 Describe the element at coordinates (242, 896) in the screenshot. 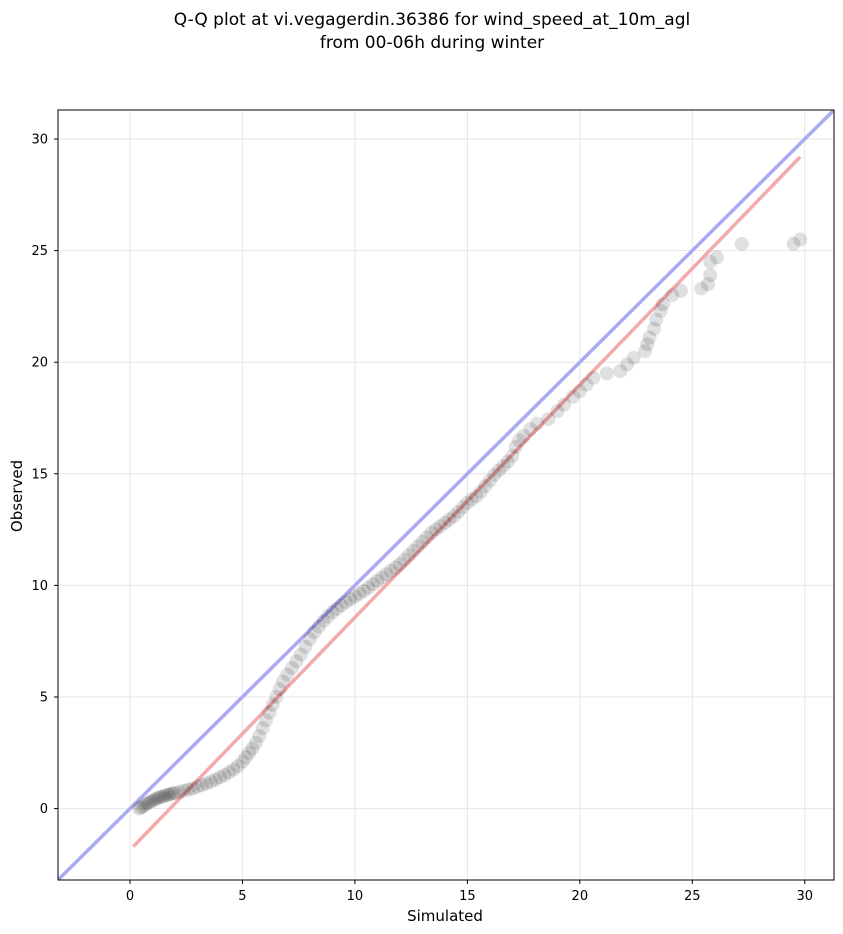

I see `x-tick-label: 5` at that location.